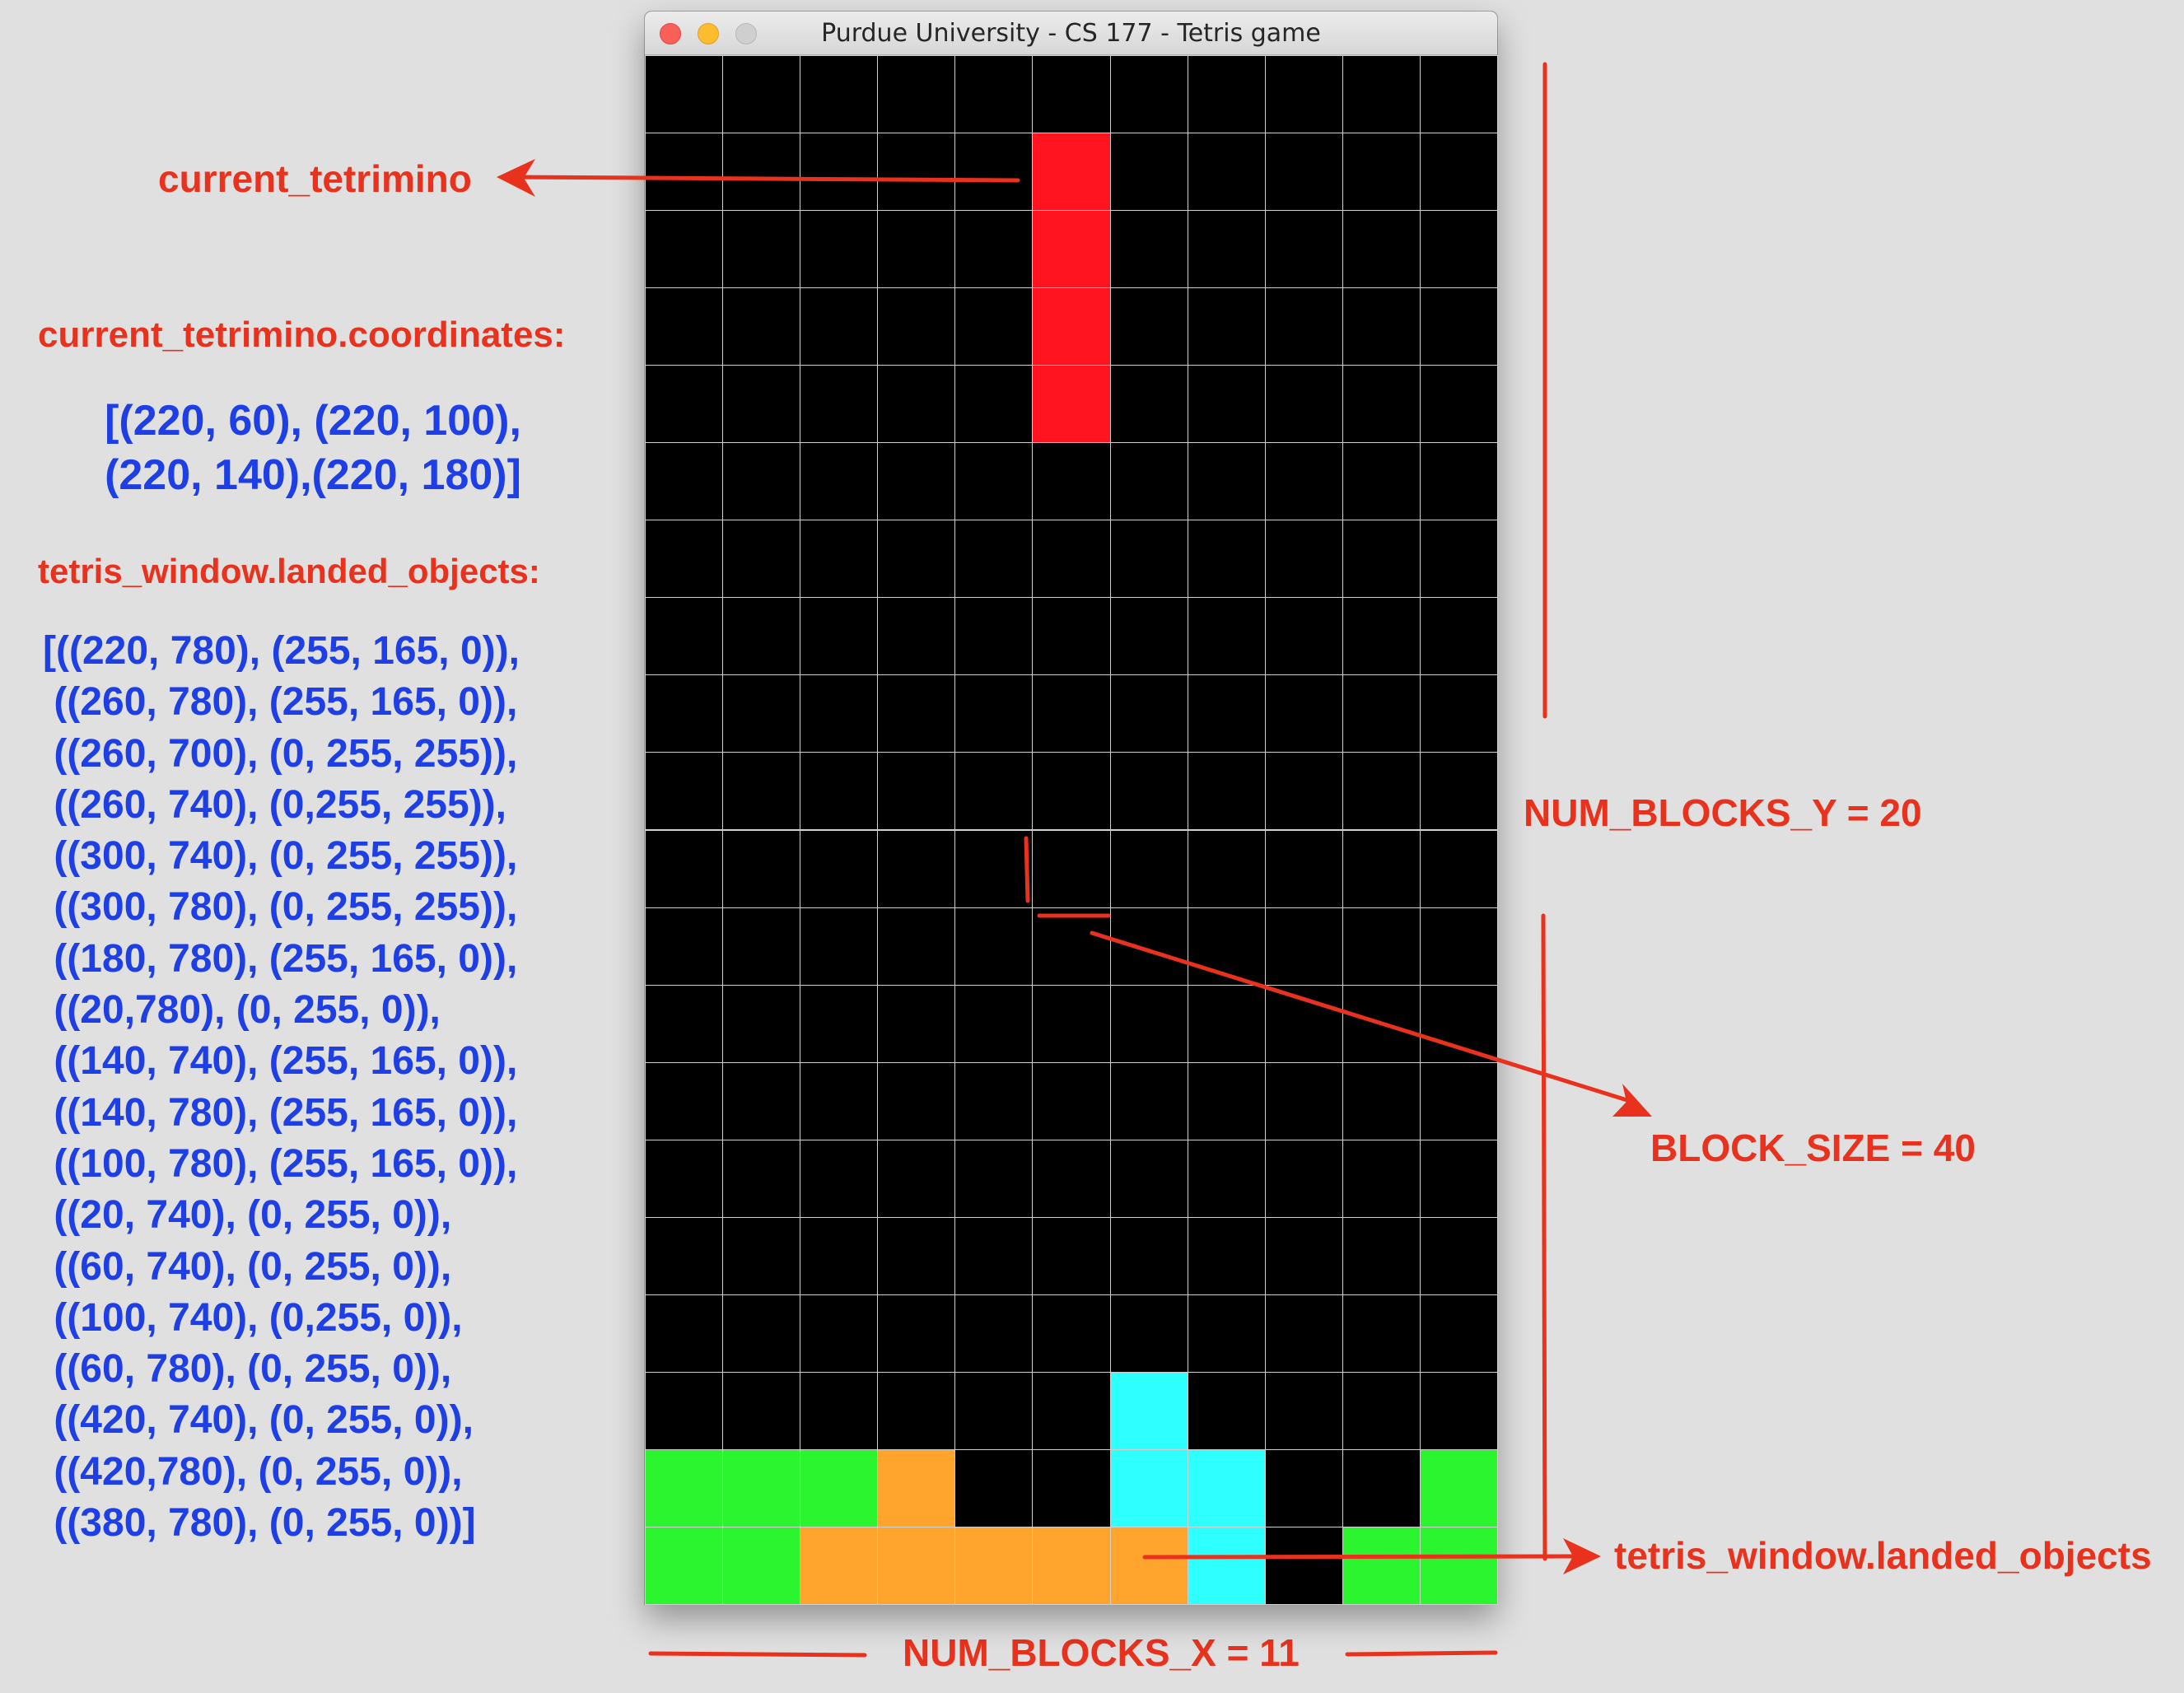 The height and width of the screenshot is (1693, 2184). Describe the element at coordinates (1582, 1556) in the screenshot. I see `landed-objects-arrowhead` at that location.